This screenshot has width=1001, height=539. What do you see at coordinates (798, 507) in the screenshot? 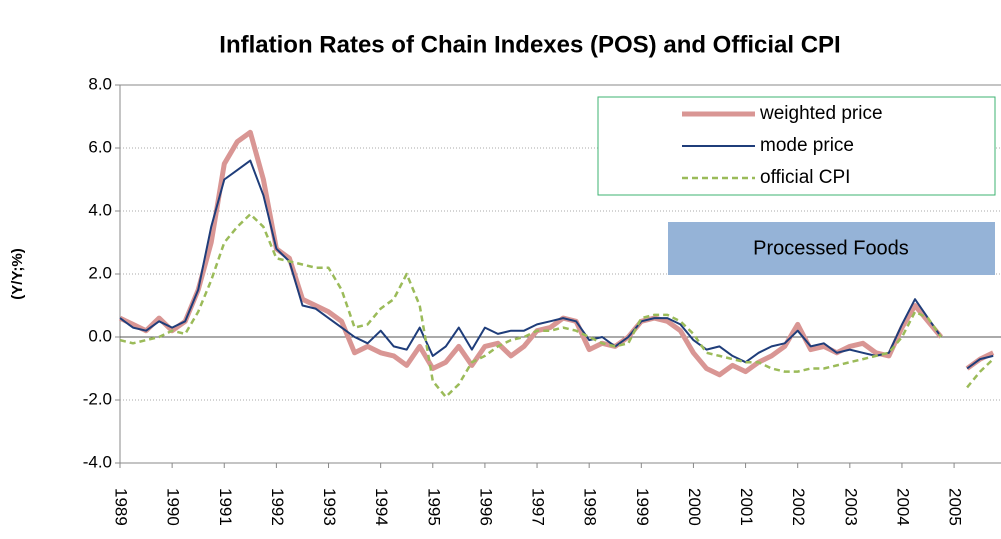
I see `x-tick-label: 2002` at bounding box center [798, 507].